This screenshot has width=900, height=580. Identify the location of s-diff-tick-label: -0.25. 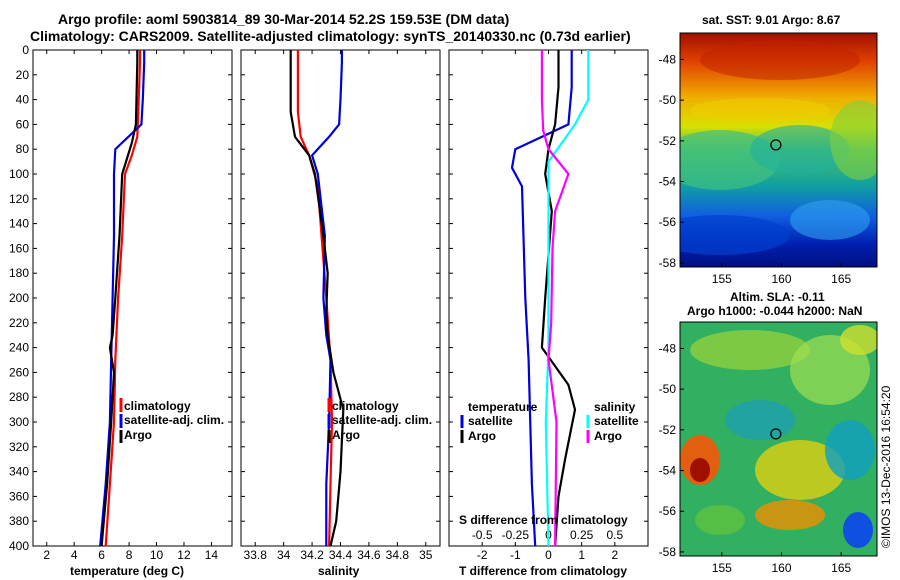
(516, 535).